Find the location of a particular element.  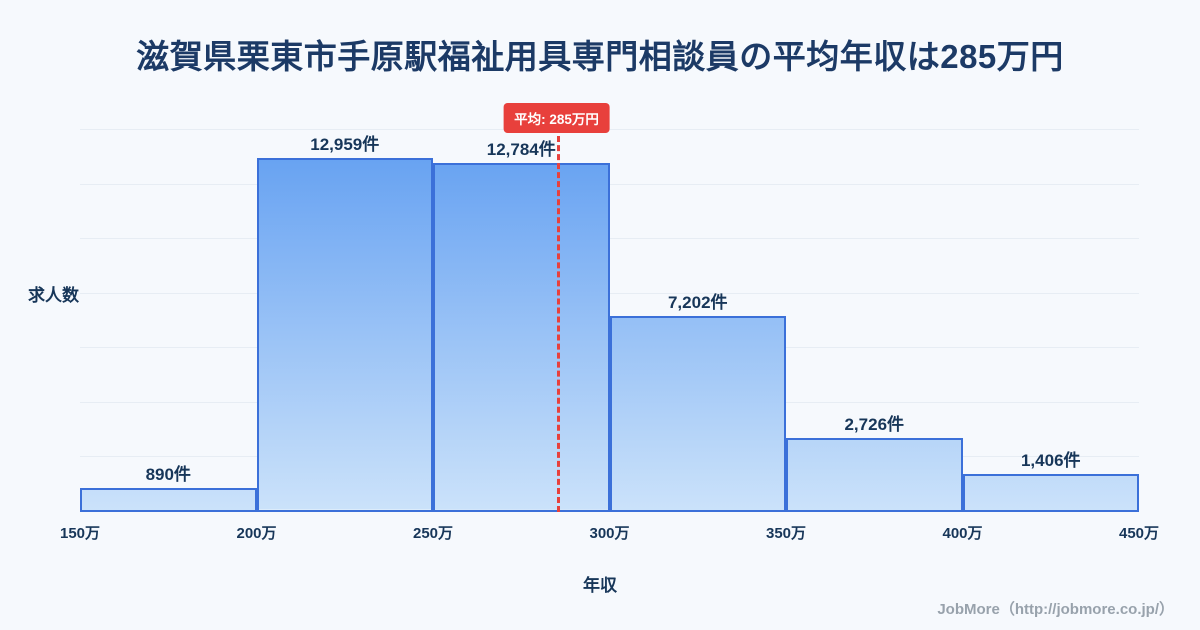

footer-credit: JobMore（http://jobmore.co.jp/） is located at coordinates (1055, 609).